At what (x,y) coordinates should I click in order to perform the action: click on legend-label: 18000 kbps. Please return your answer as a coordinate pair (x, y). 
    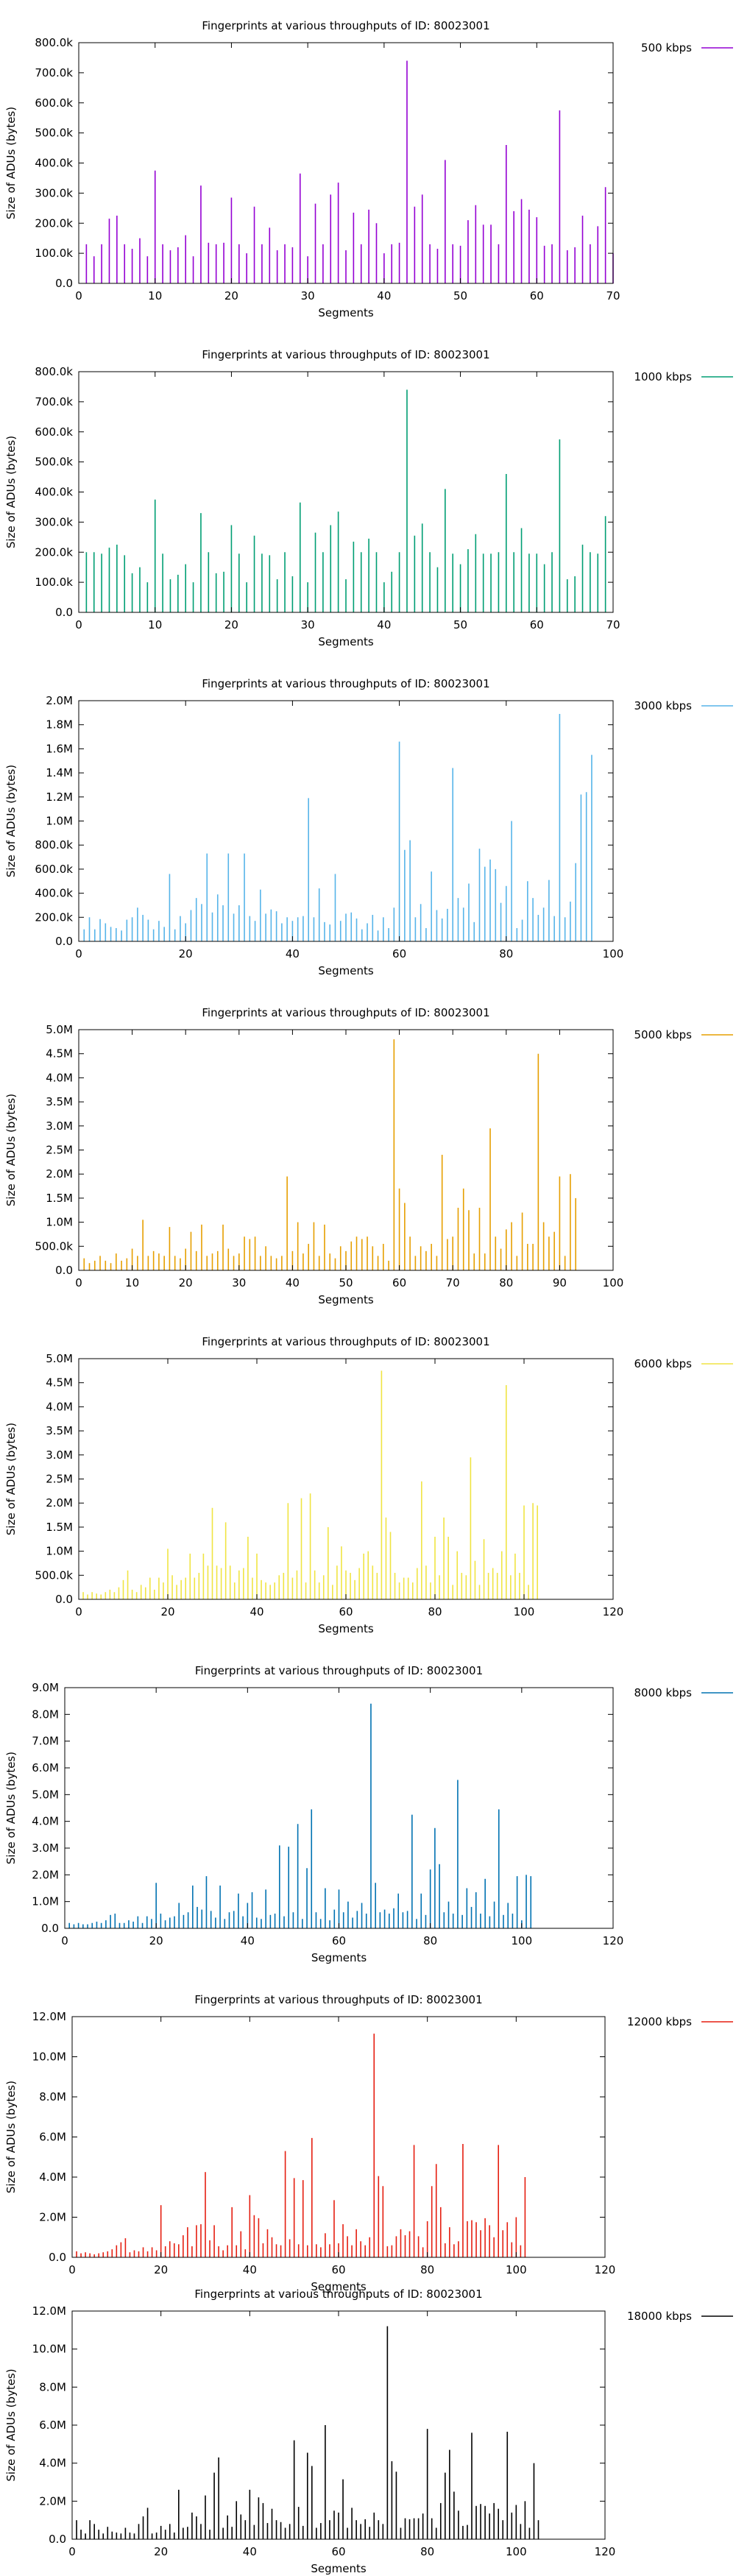
    Looking at the image, I should click on (659, 2316).